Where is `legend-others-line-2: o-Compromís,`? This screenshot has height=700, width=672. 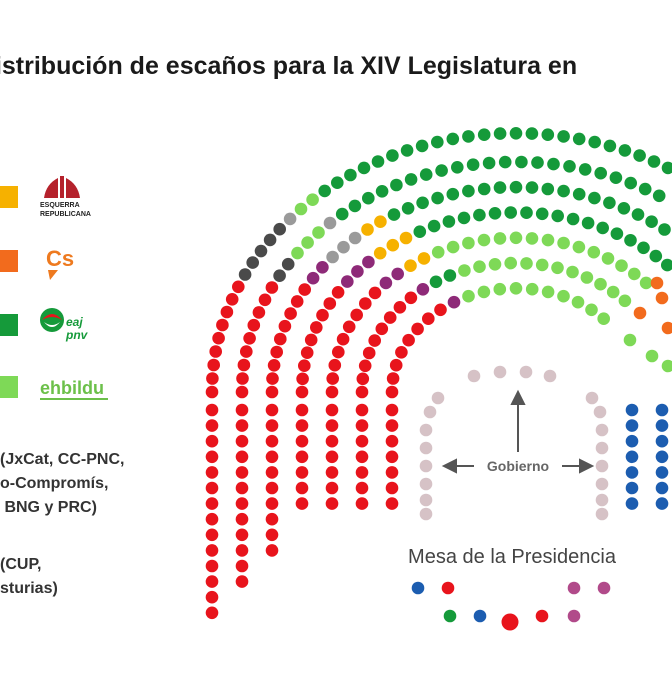 legend-others-line-2: o-Compromís, is located at coordinates (54, 483).